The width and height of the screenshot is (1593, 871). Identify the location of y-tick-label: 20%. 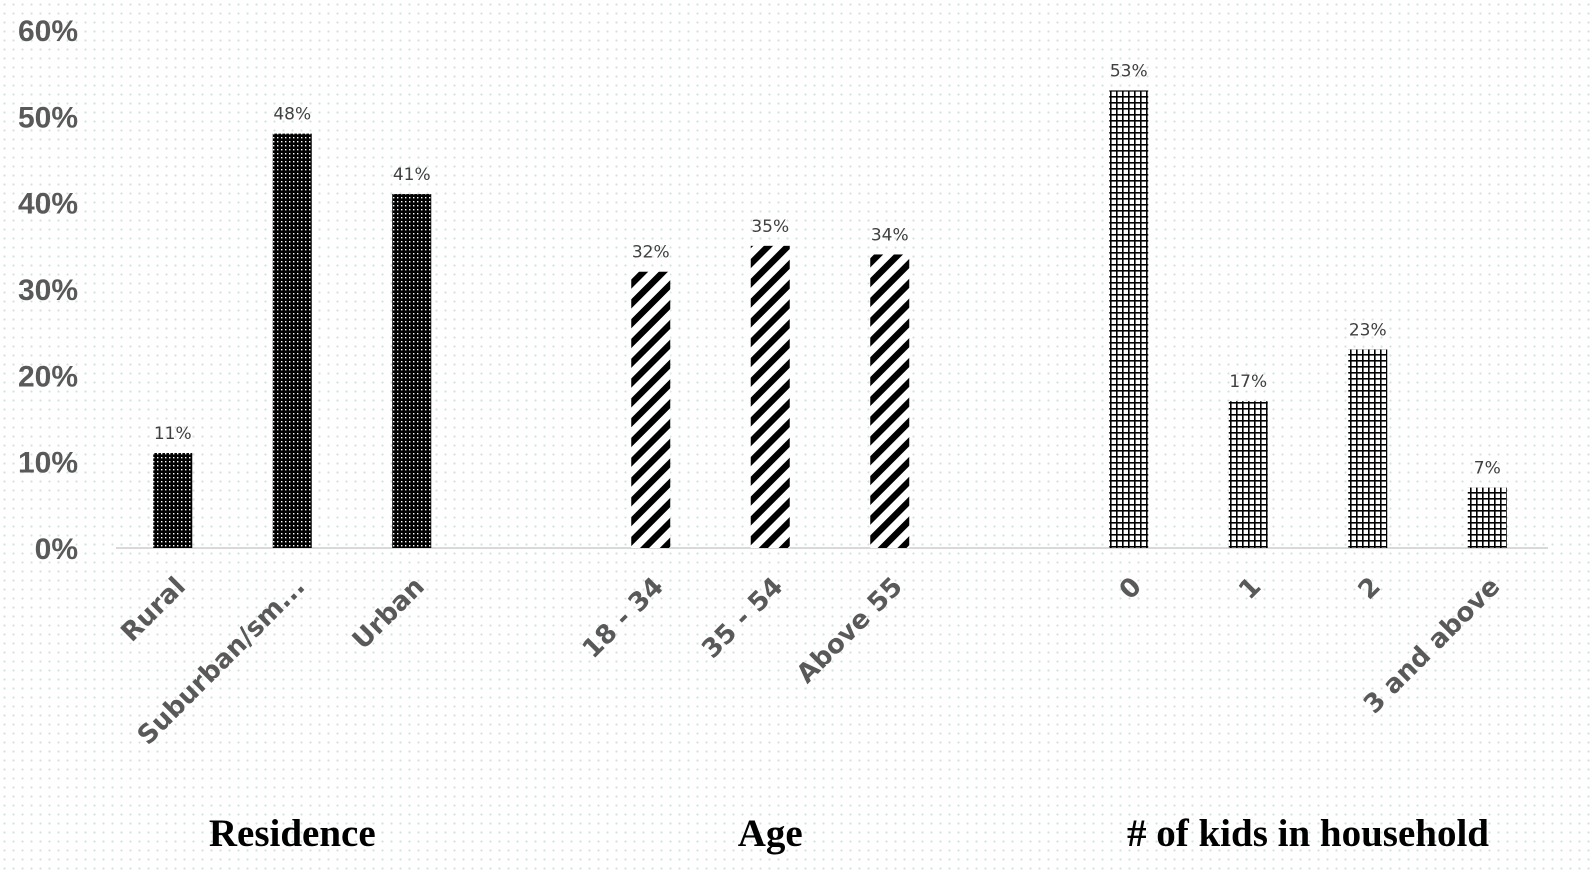
(48, 376).